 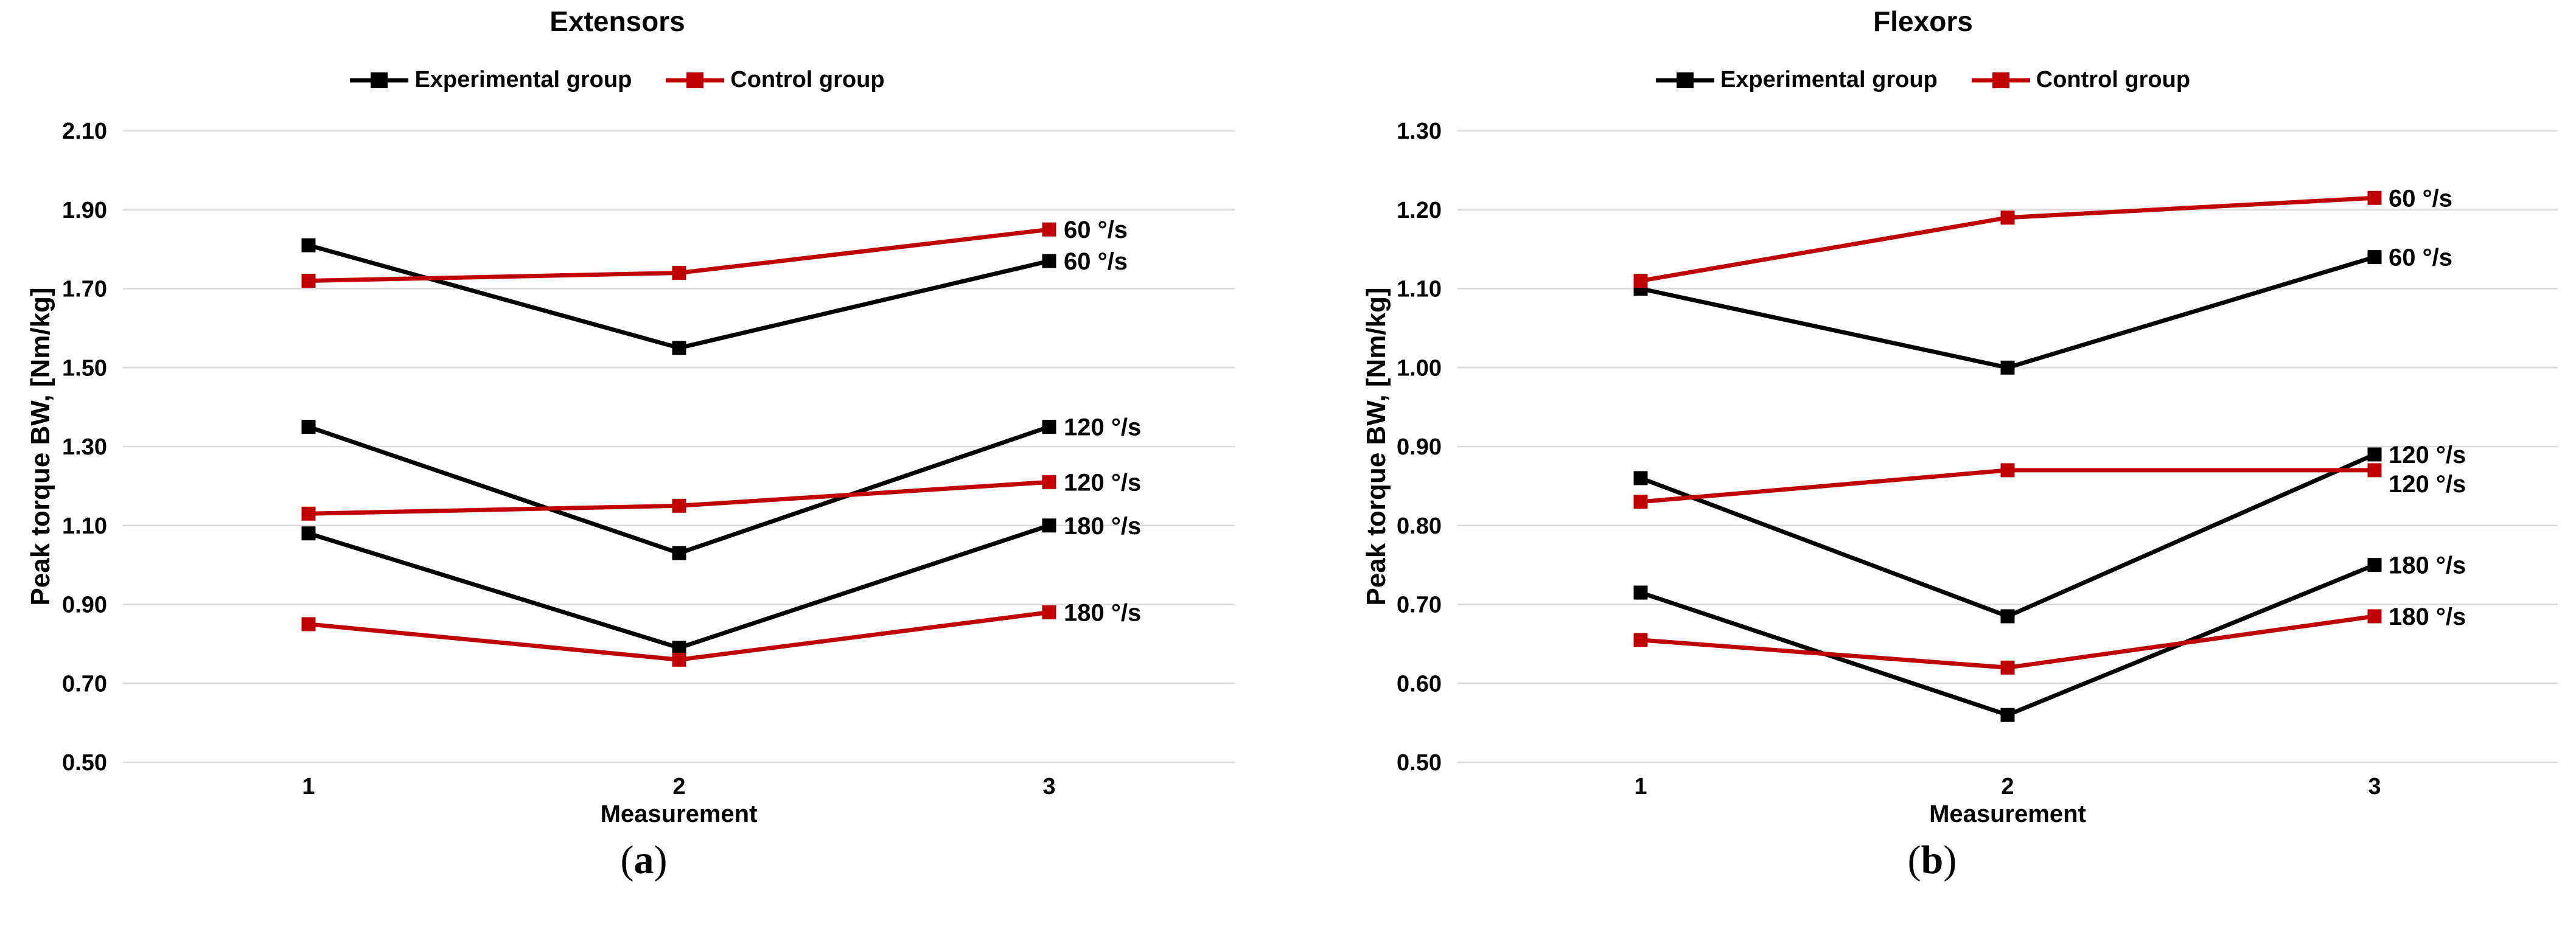 I want to click on chart-a-x-axis-title: Measurement, so click(x=679, y=814).